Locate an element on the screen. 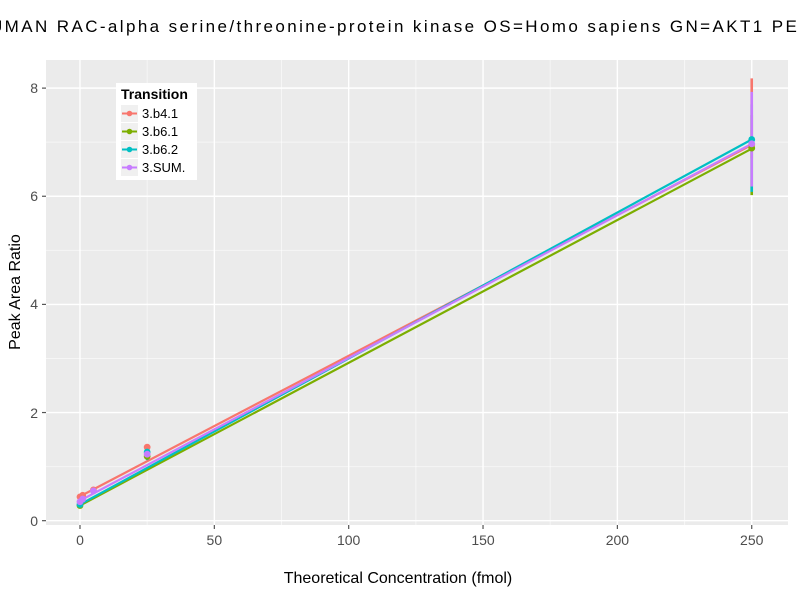  y-tick-label: 2 is located at coordinates (34, 412).